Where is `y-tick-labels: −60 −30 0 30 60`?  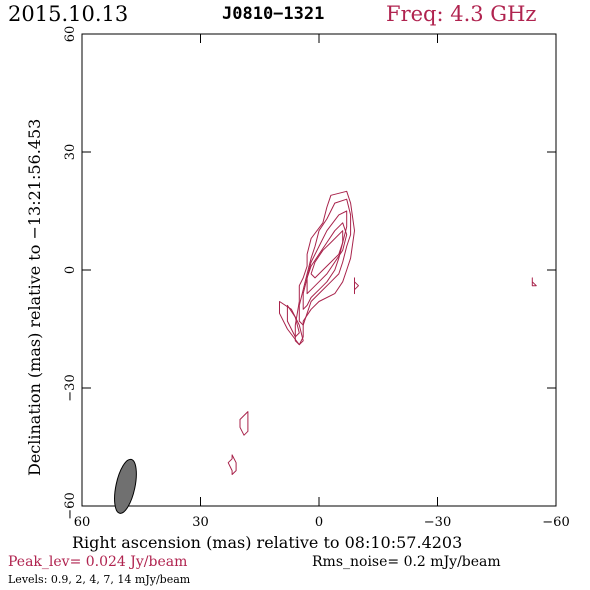
y-tick-labels: −60 −30 0 30 60 is located at coordinates (70, 273).